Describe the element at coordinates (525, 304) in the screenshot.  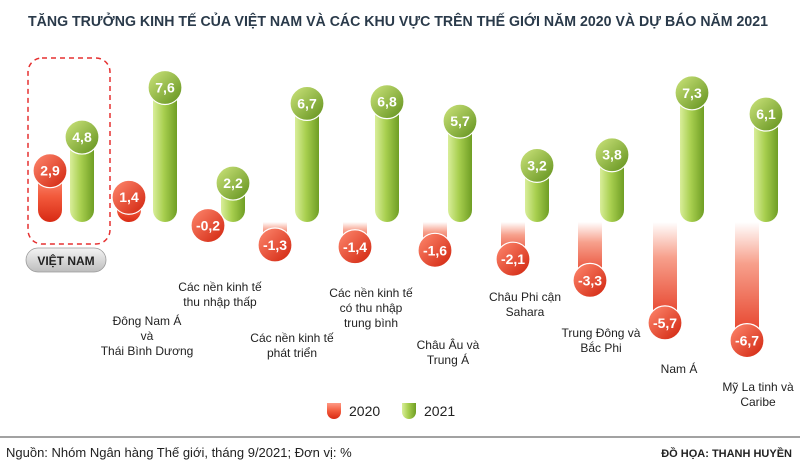
I see `category-label-6: Châu Phi cận Sahara` at that location.